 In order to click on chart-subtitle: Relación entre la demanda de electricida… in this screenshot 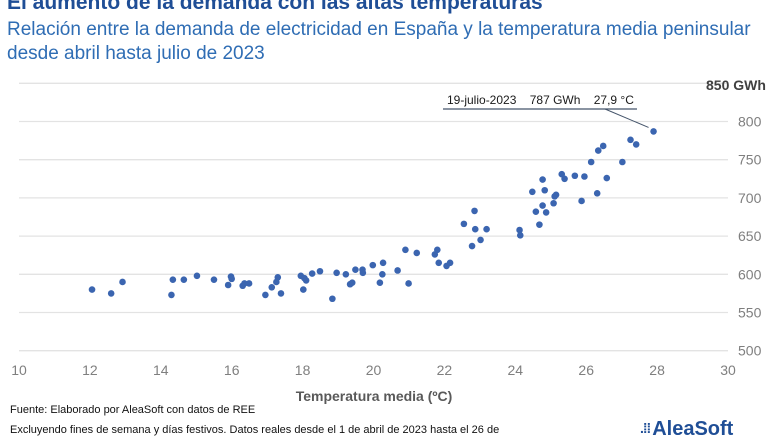, I will do `click(379, 41)`.